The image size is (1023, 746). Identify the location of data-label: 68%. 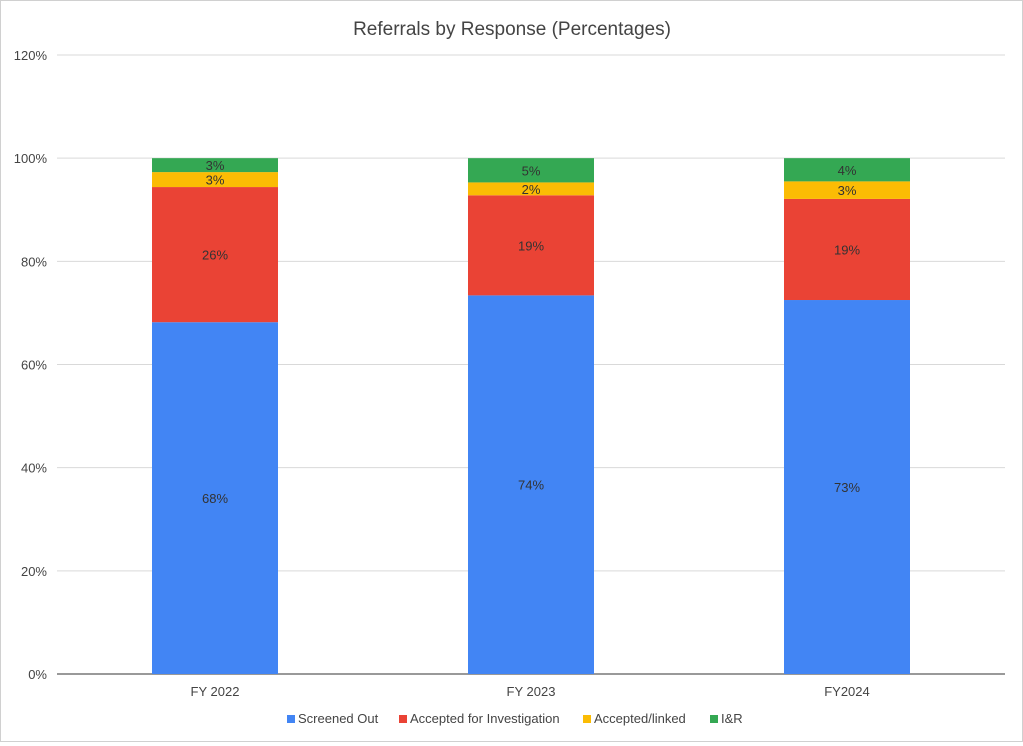
(215, 498).